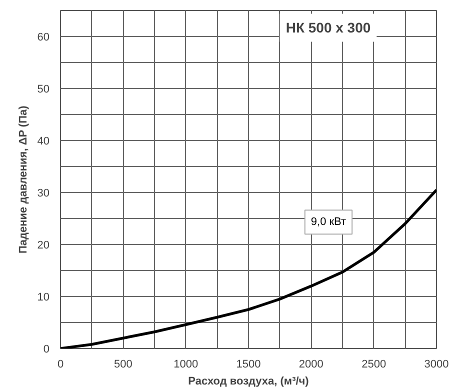  Describe the element at coordinates (249, 382) in the screenshot. I see `x-axis-title: Расход воздуха, (м³/ч)` at that location.